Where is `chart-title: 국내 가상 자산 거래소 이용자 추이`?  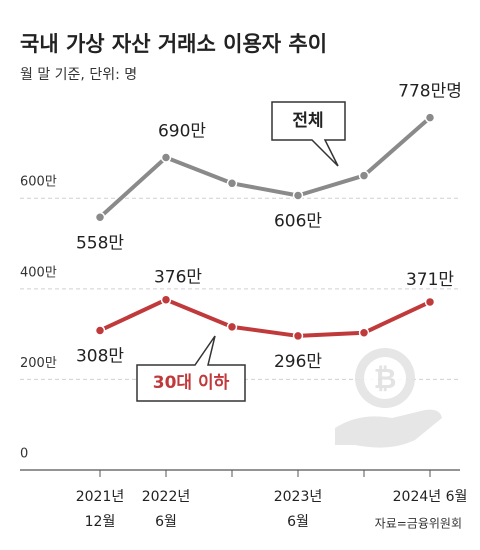 chart-title: 국내 가상 자산 거래소 이용자 추이 is located at coordinates (173, 44).